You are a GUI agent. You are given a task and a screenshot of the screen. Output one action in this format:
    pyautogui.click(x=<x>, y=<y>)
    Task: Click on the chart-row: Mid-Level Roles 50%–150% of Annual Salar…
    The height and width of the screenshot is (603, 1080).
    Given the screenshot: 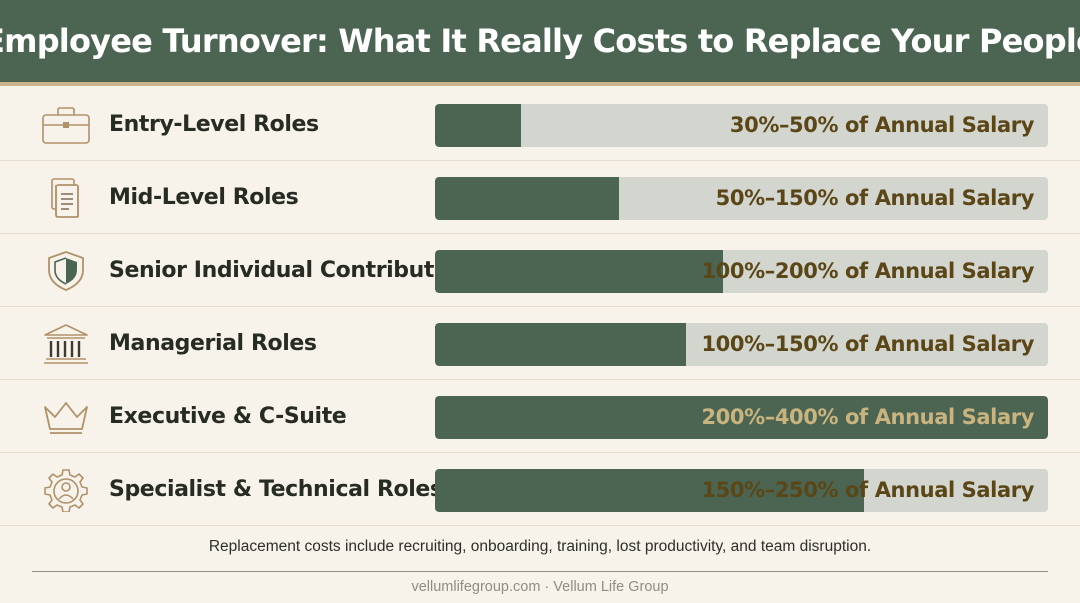 What is the action you would take?
    pyautogui.click(x=540, y=197)
    